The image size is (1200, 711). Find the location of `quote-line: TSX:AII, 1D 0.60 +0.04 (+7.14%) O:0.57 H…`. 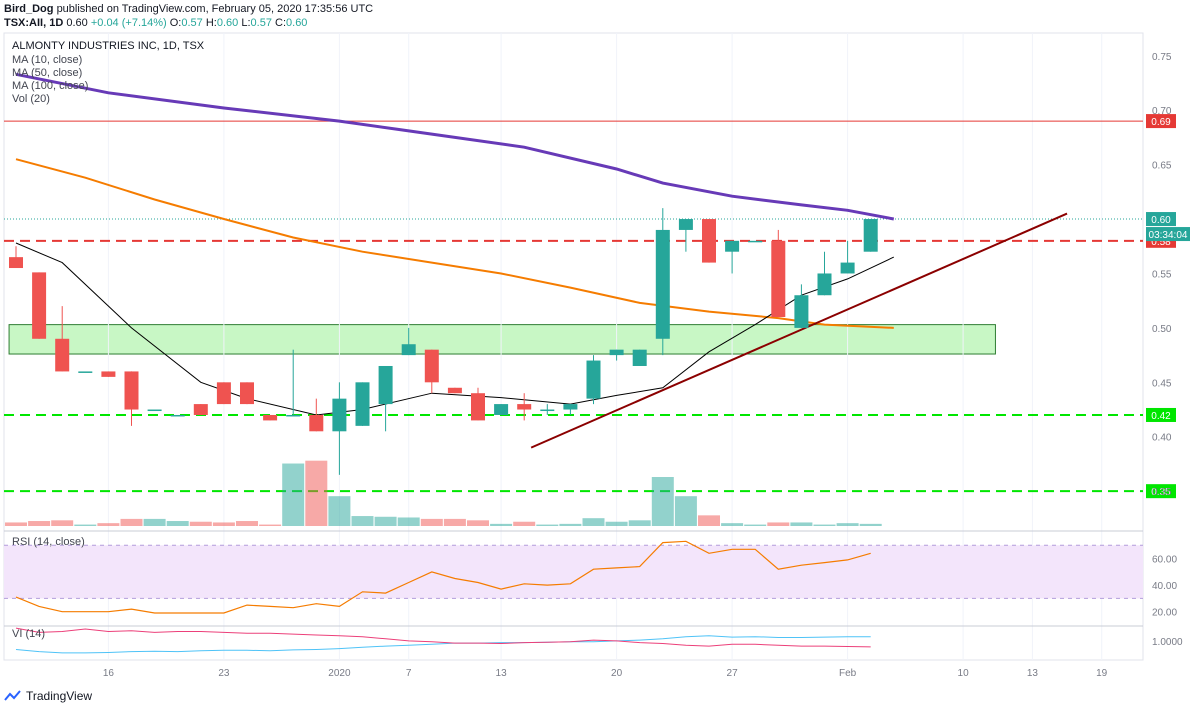

quote-line: TSX:AII, 1D 0.60 +0.04 (+7.14%) O:0.57 H… is located at coordinates (155, 23).